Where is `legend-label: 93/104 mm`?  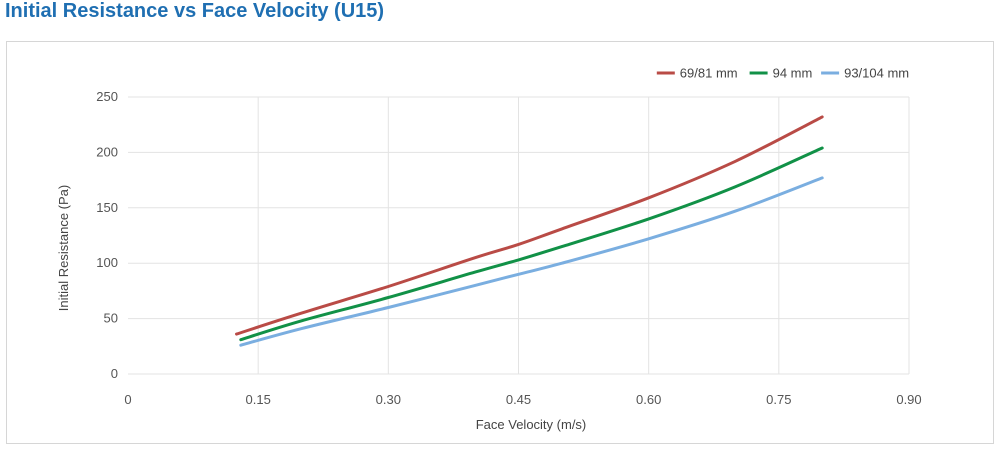 legend-label: 93/104 mm is located at coordinates (876, 73).